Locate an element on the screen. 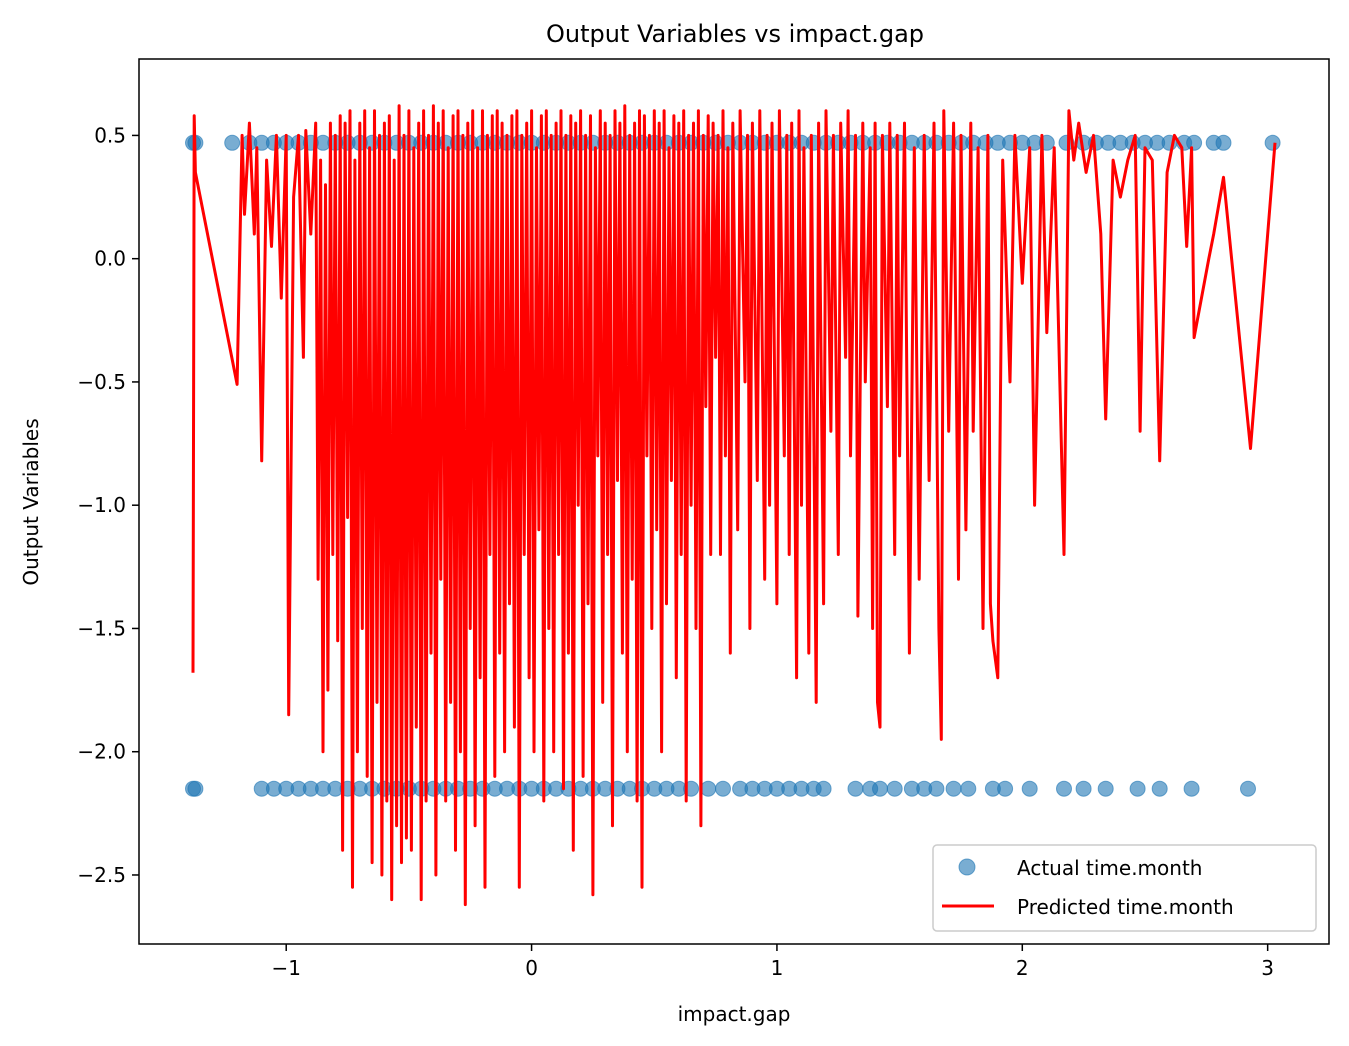 The height and width of the screenshot is (1046, 1349). y-tick-label: 0.5 is located at coordinates (110, 135).